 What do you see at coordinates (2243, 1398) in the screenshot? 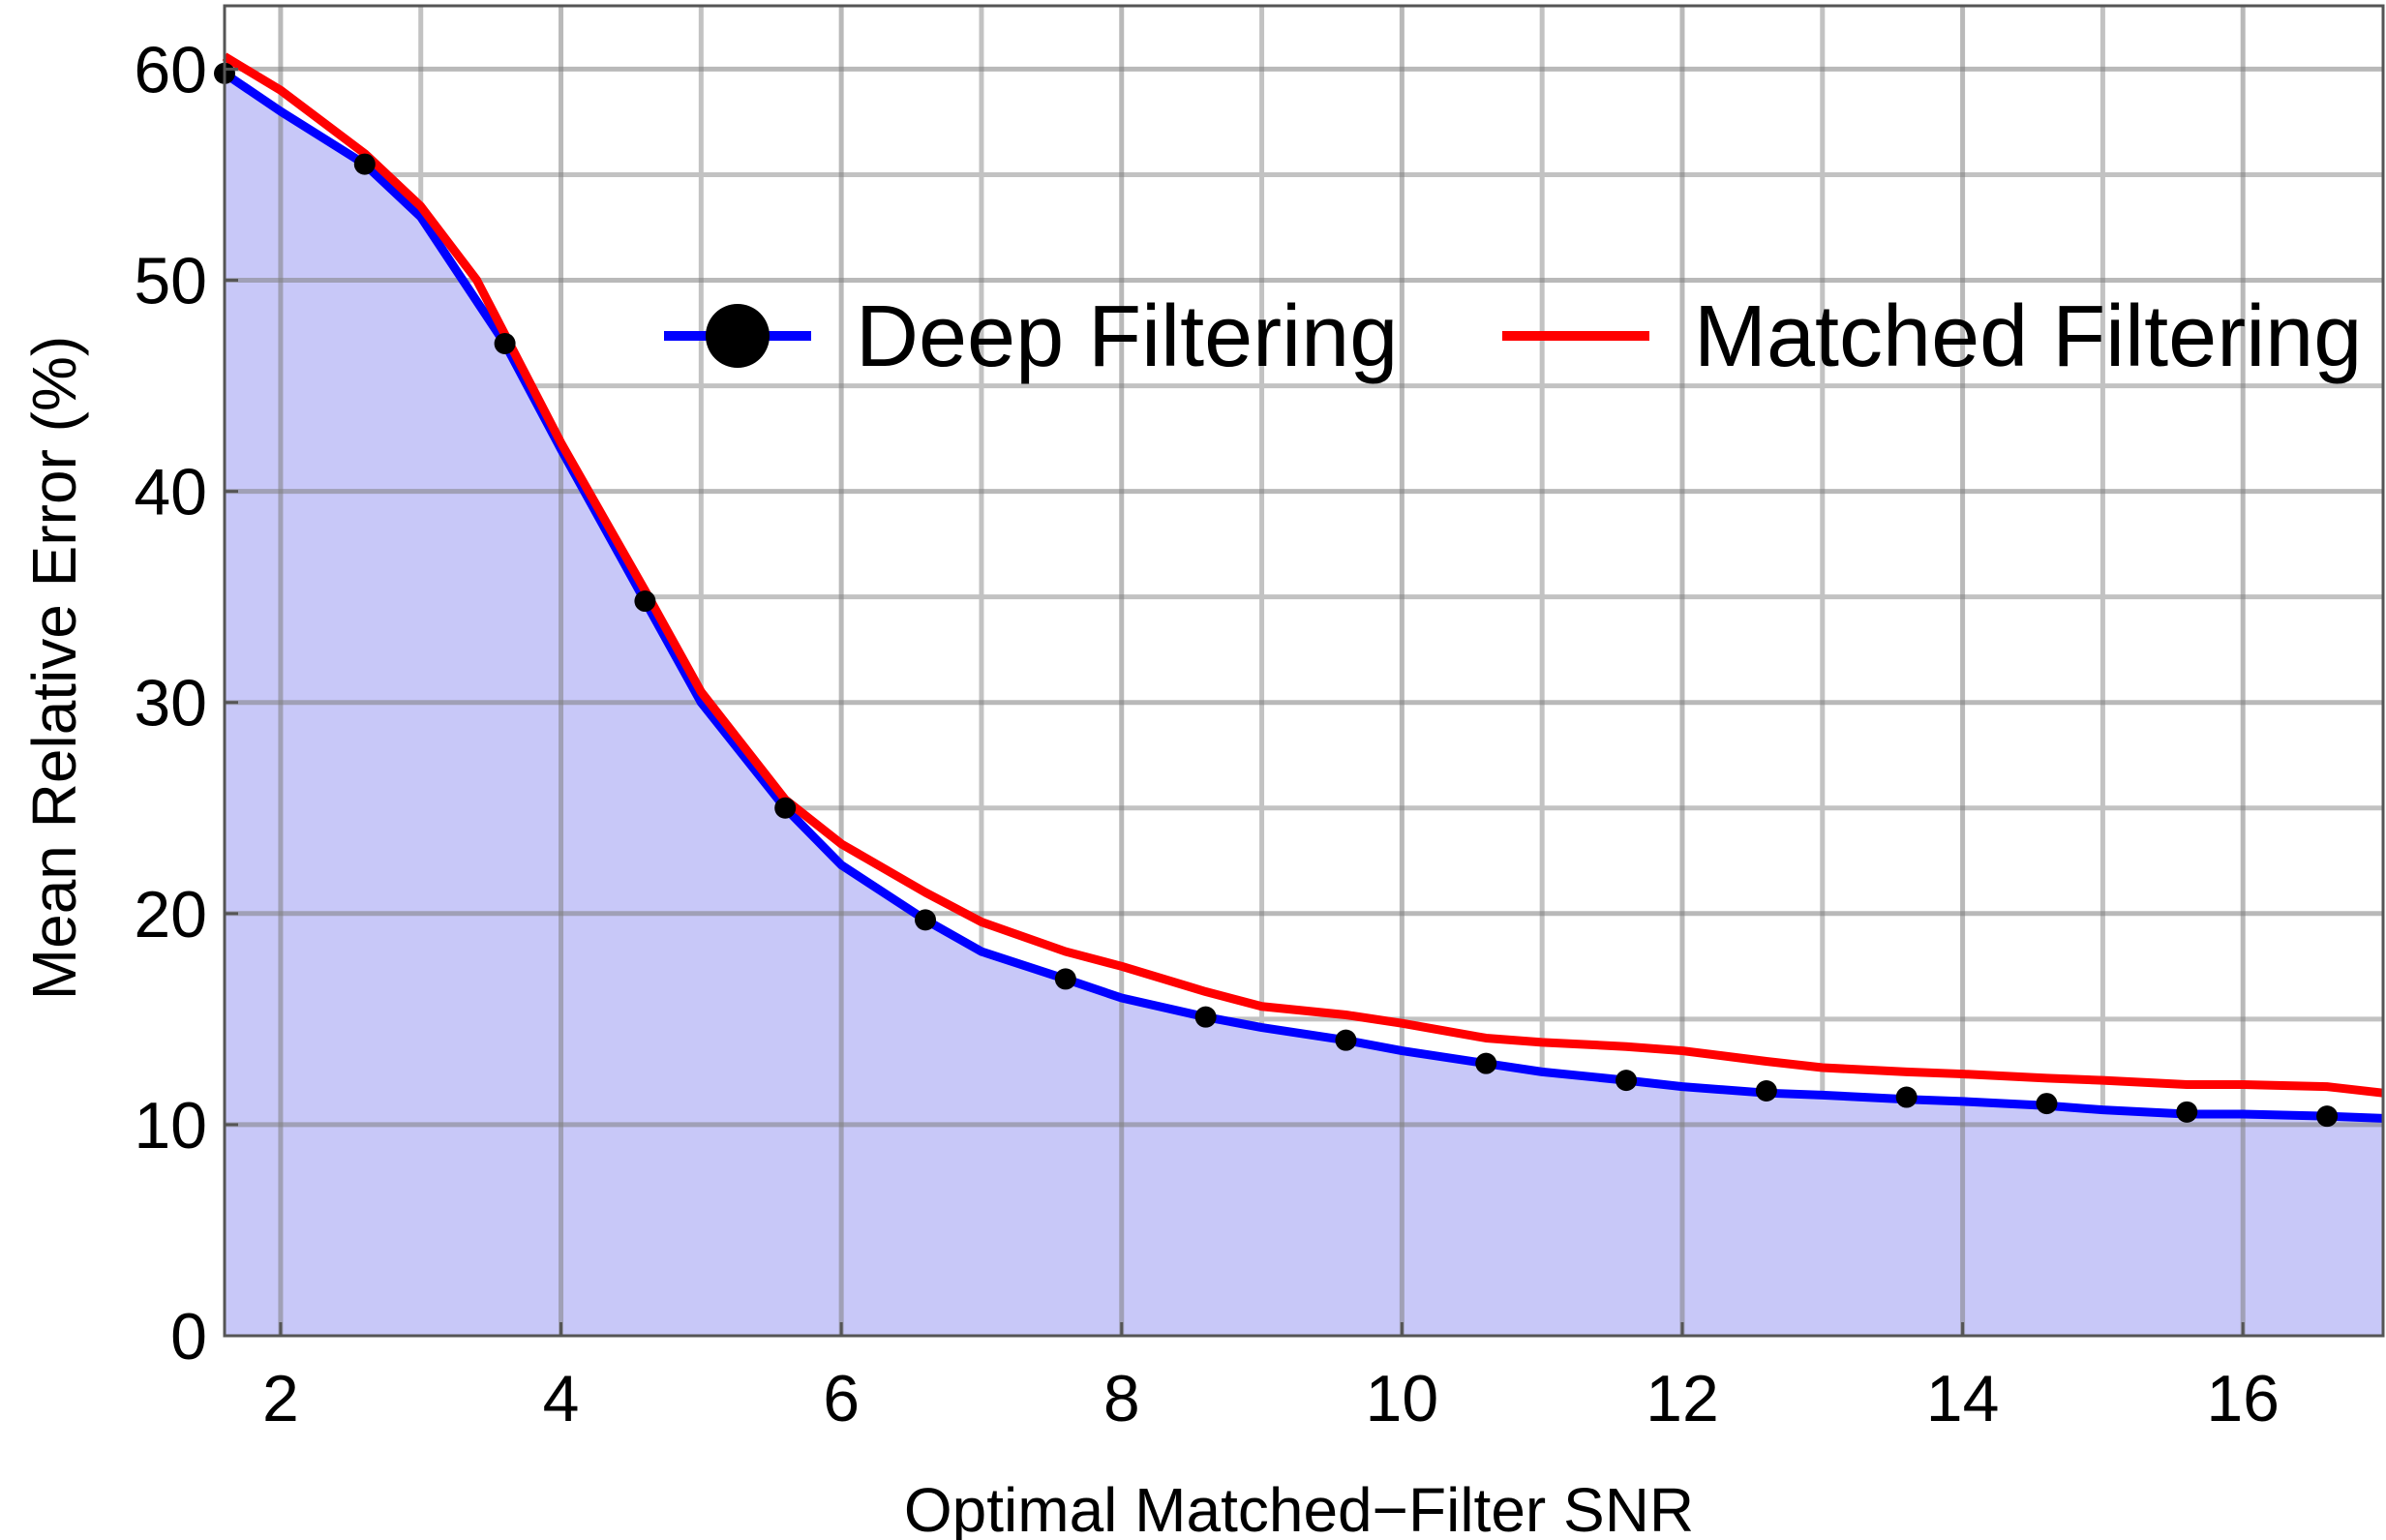
I see `x-tick-label: 16` at bounding box center [2243, 1398].